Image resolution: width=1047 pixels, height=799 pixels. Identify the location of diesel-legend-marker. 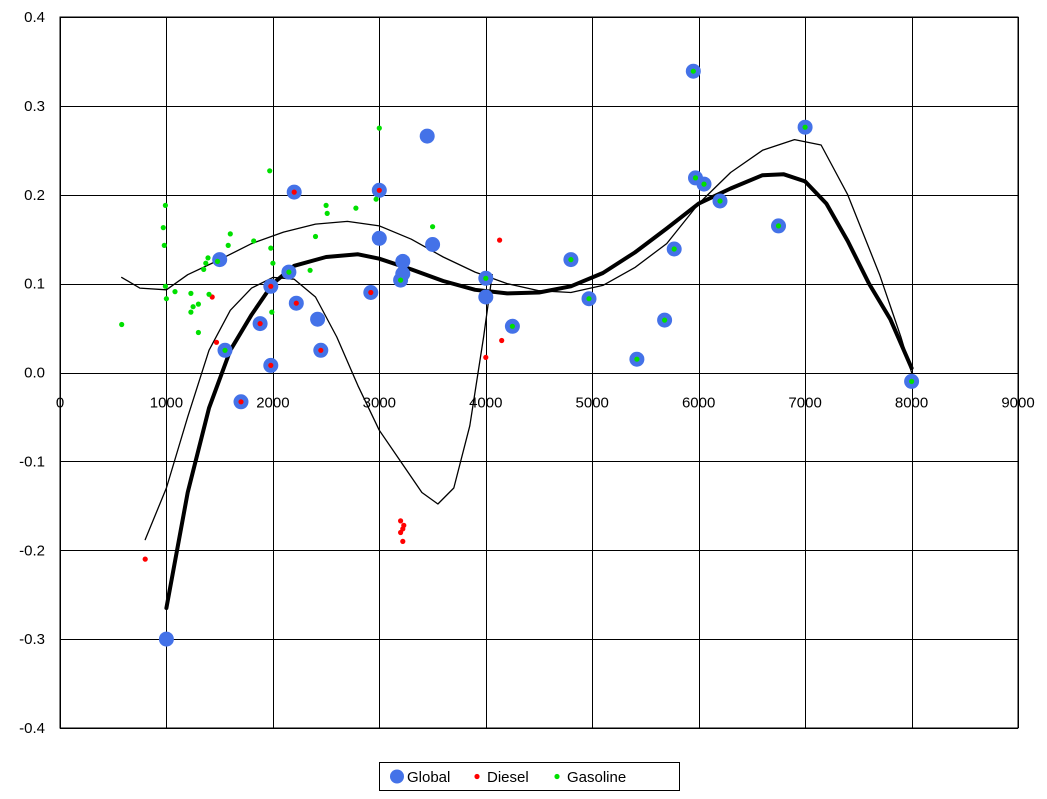
(477, 776).